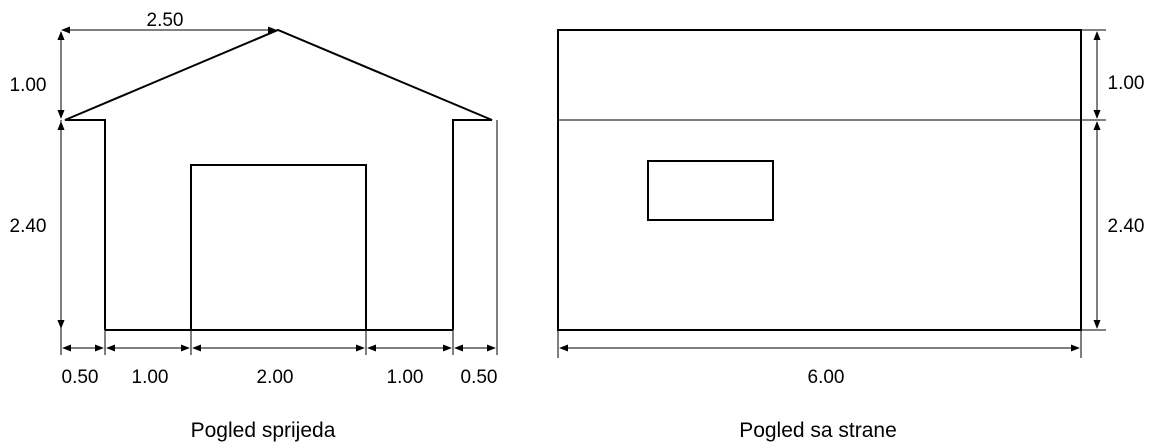  Describe the element at coordinates (1126, 83) in the screenshot. I see `dim-side-roof-height: 1.00` at that location.